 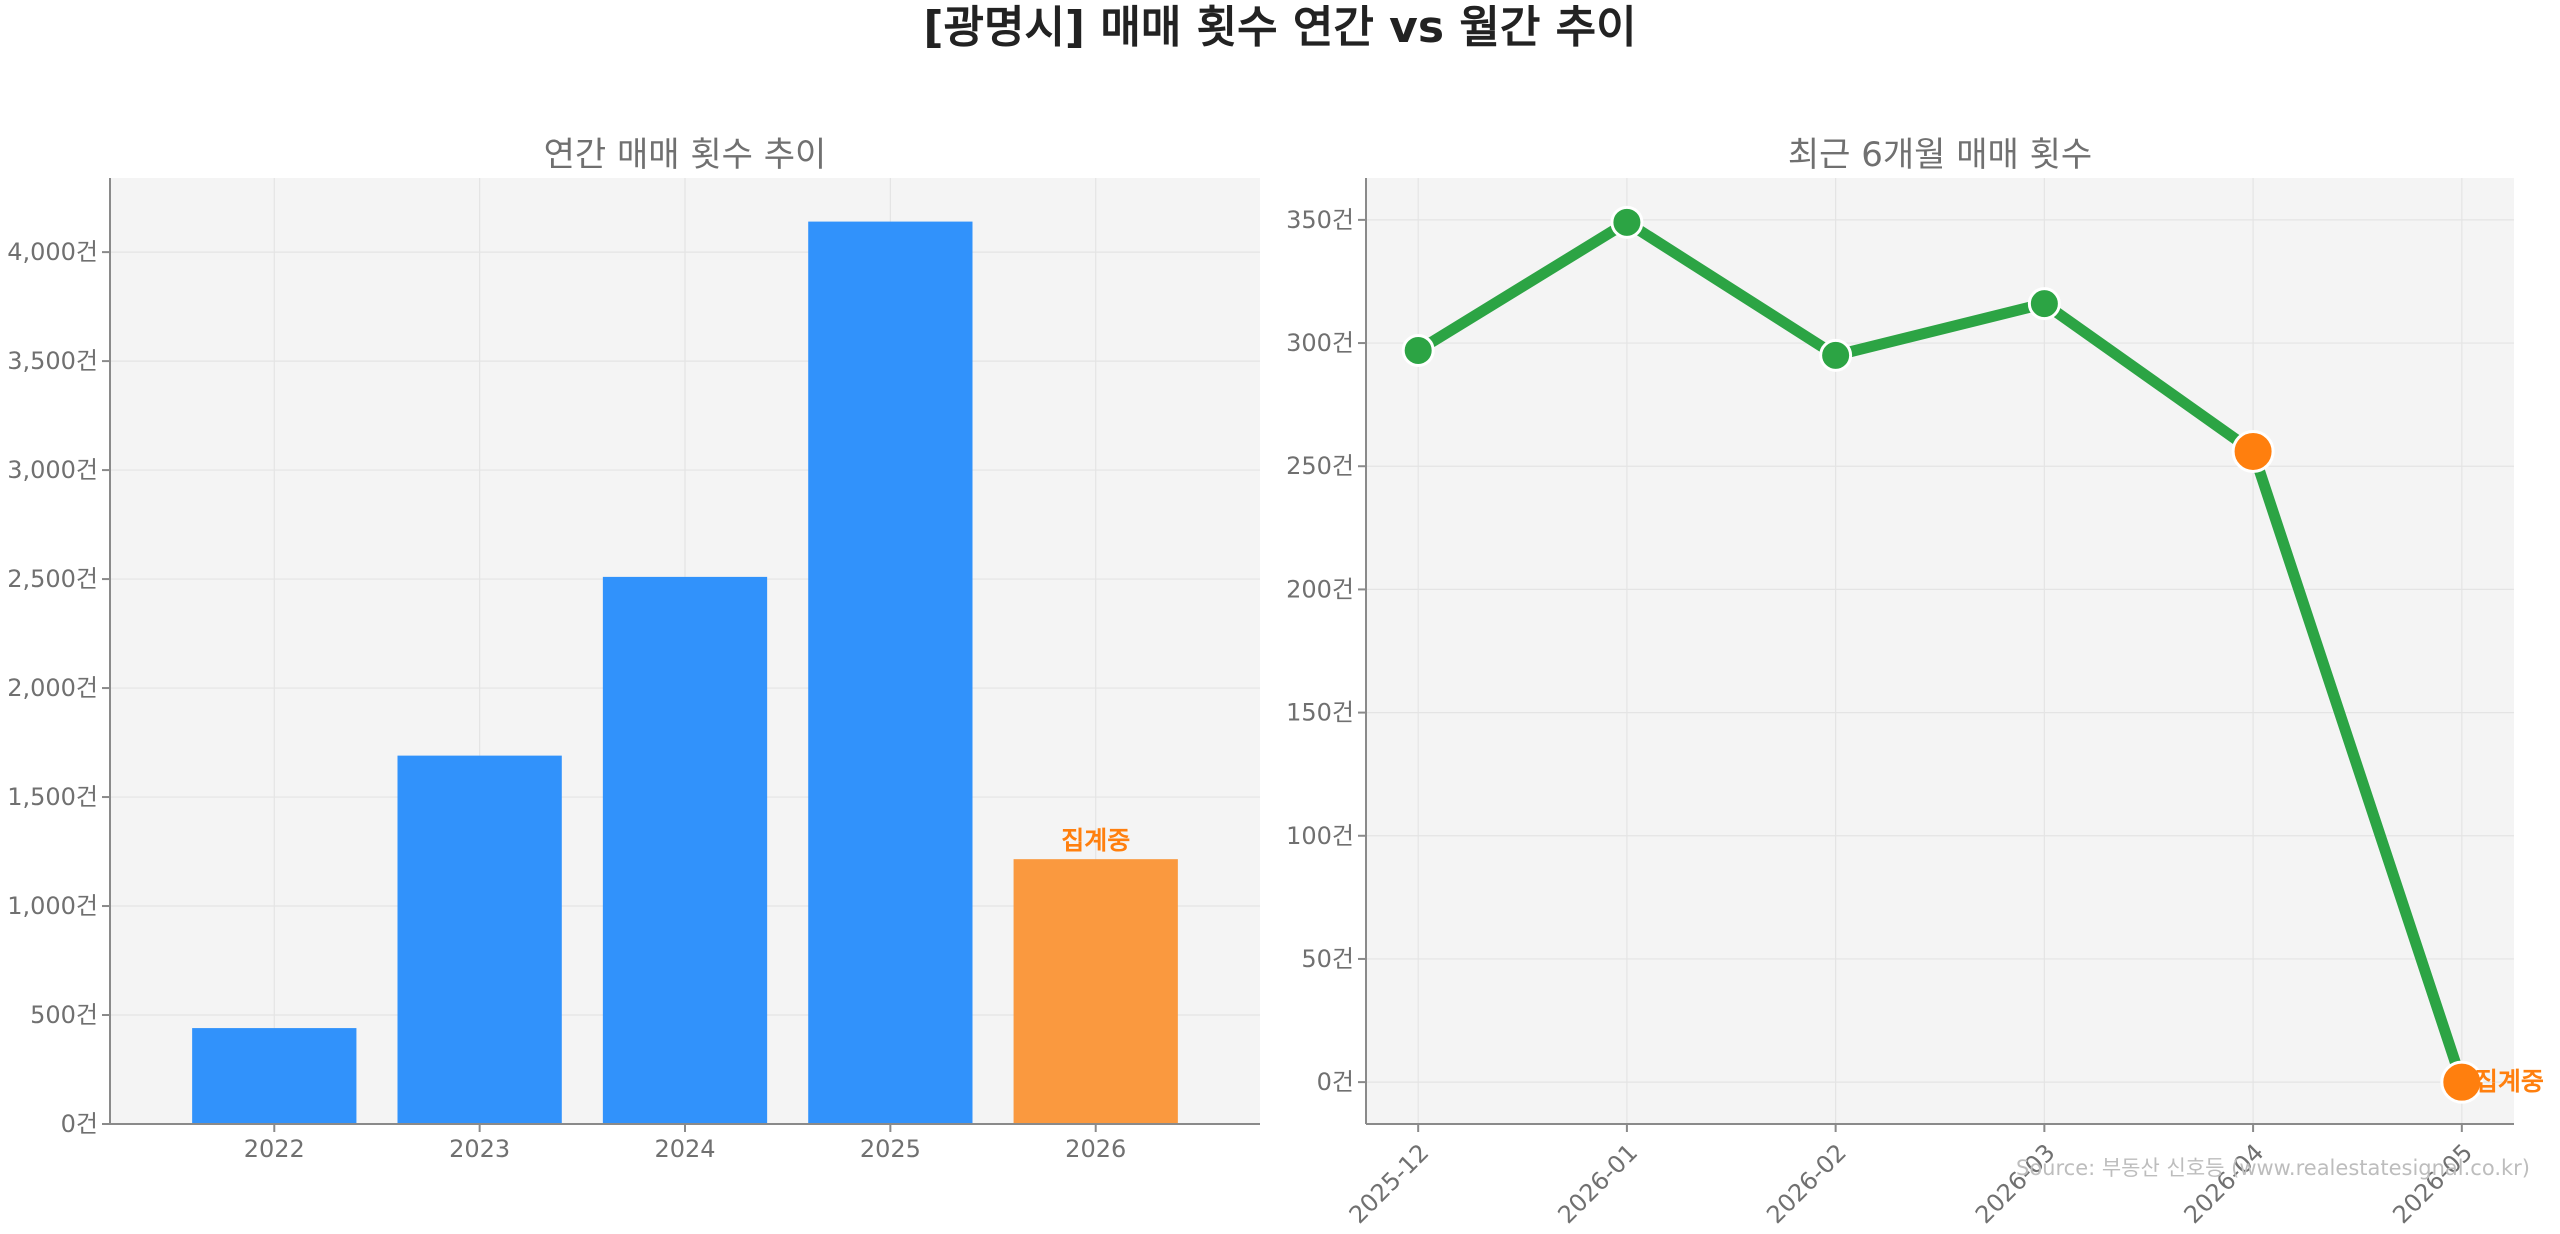 I want to click on annual-bar-2026, so click(x=1095, y=991).